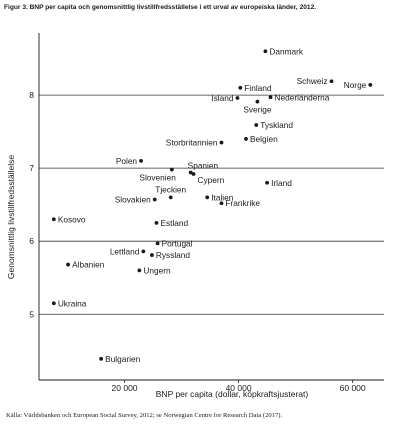  What do you see at coordinates (11, 217) in the screenshot?
I see `y-axis-title: Genomsnittlig livstillfredsställelse` at bounding box center [11, 217].